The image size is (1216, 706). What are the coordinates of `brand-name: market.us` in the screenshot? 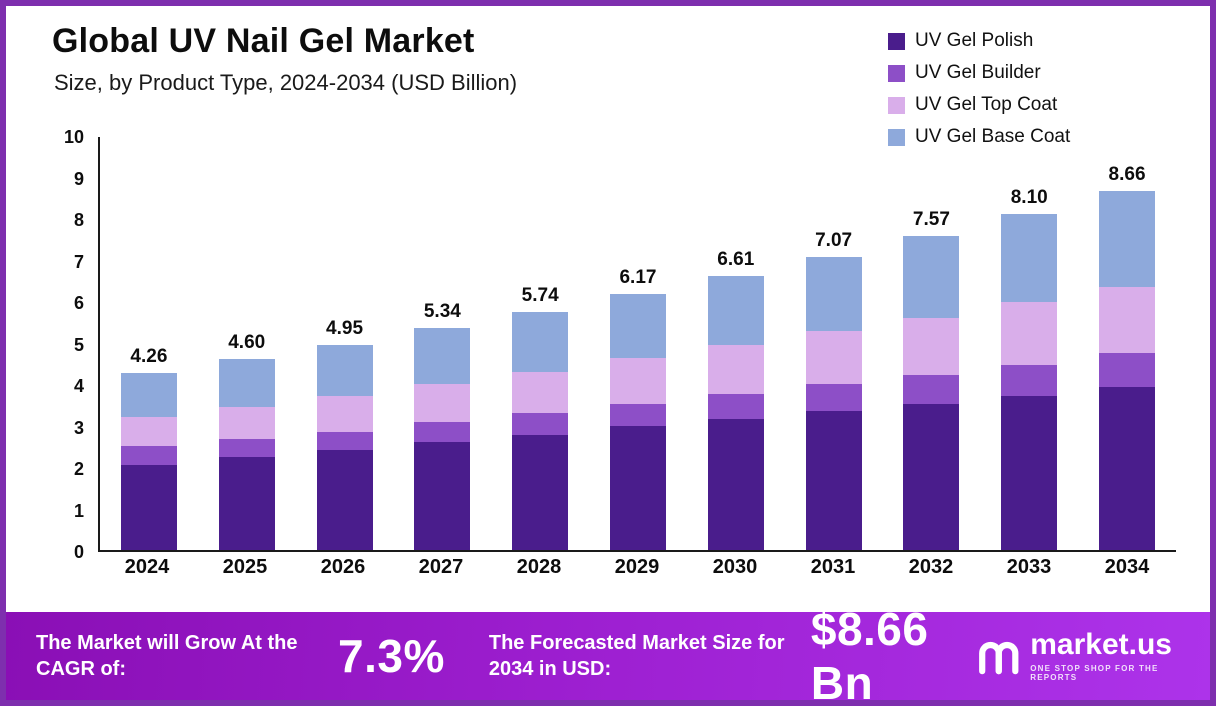 It's located at (1101, 644).